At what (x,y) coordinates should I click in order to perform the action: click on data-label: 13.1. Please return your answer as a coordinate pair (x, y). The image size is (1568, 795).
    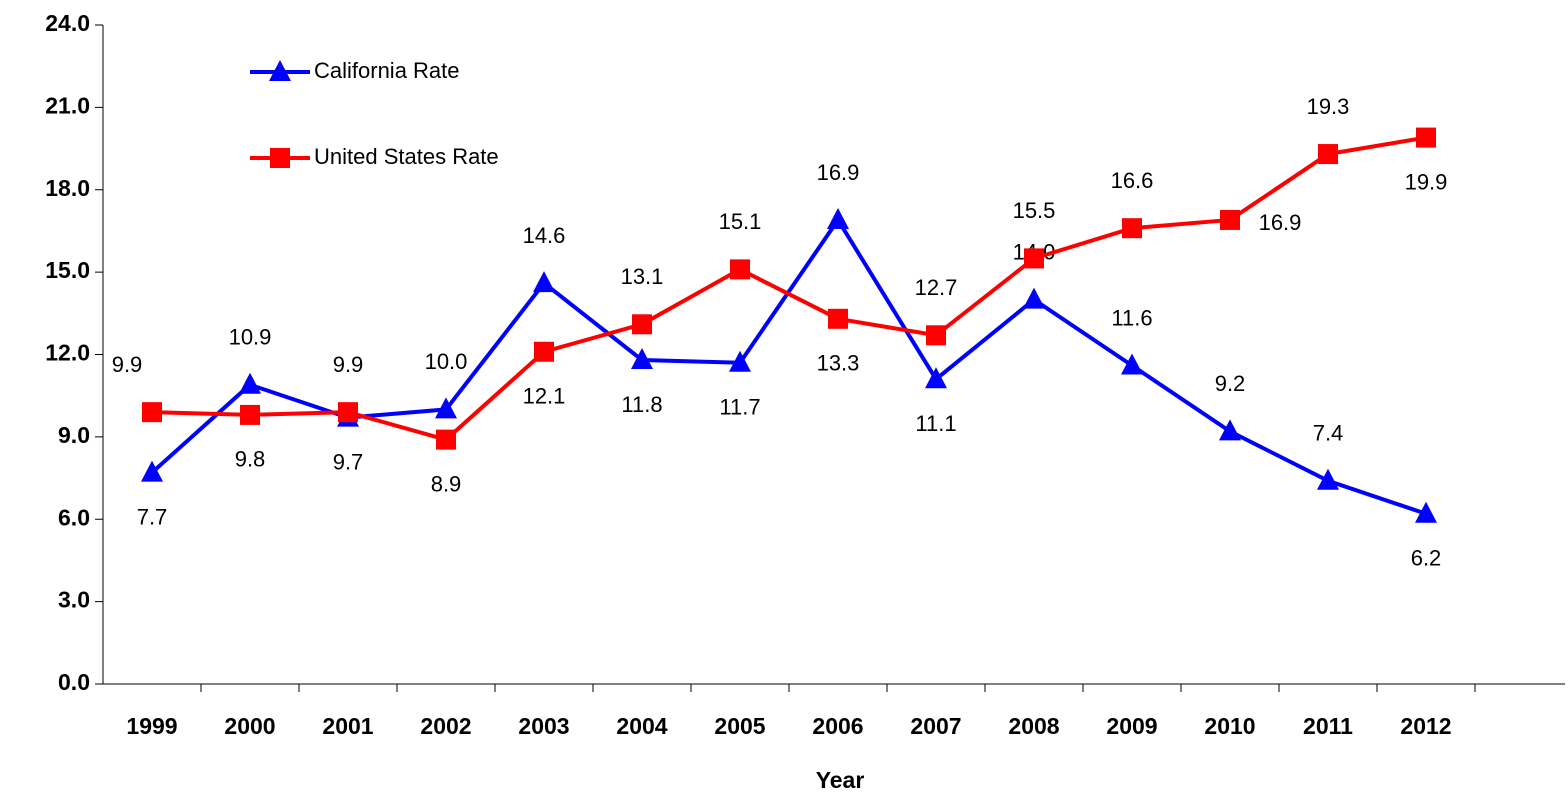
    Looking at the image, I should click on (642, 276).